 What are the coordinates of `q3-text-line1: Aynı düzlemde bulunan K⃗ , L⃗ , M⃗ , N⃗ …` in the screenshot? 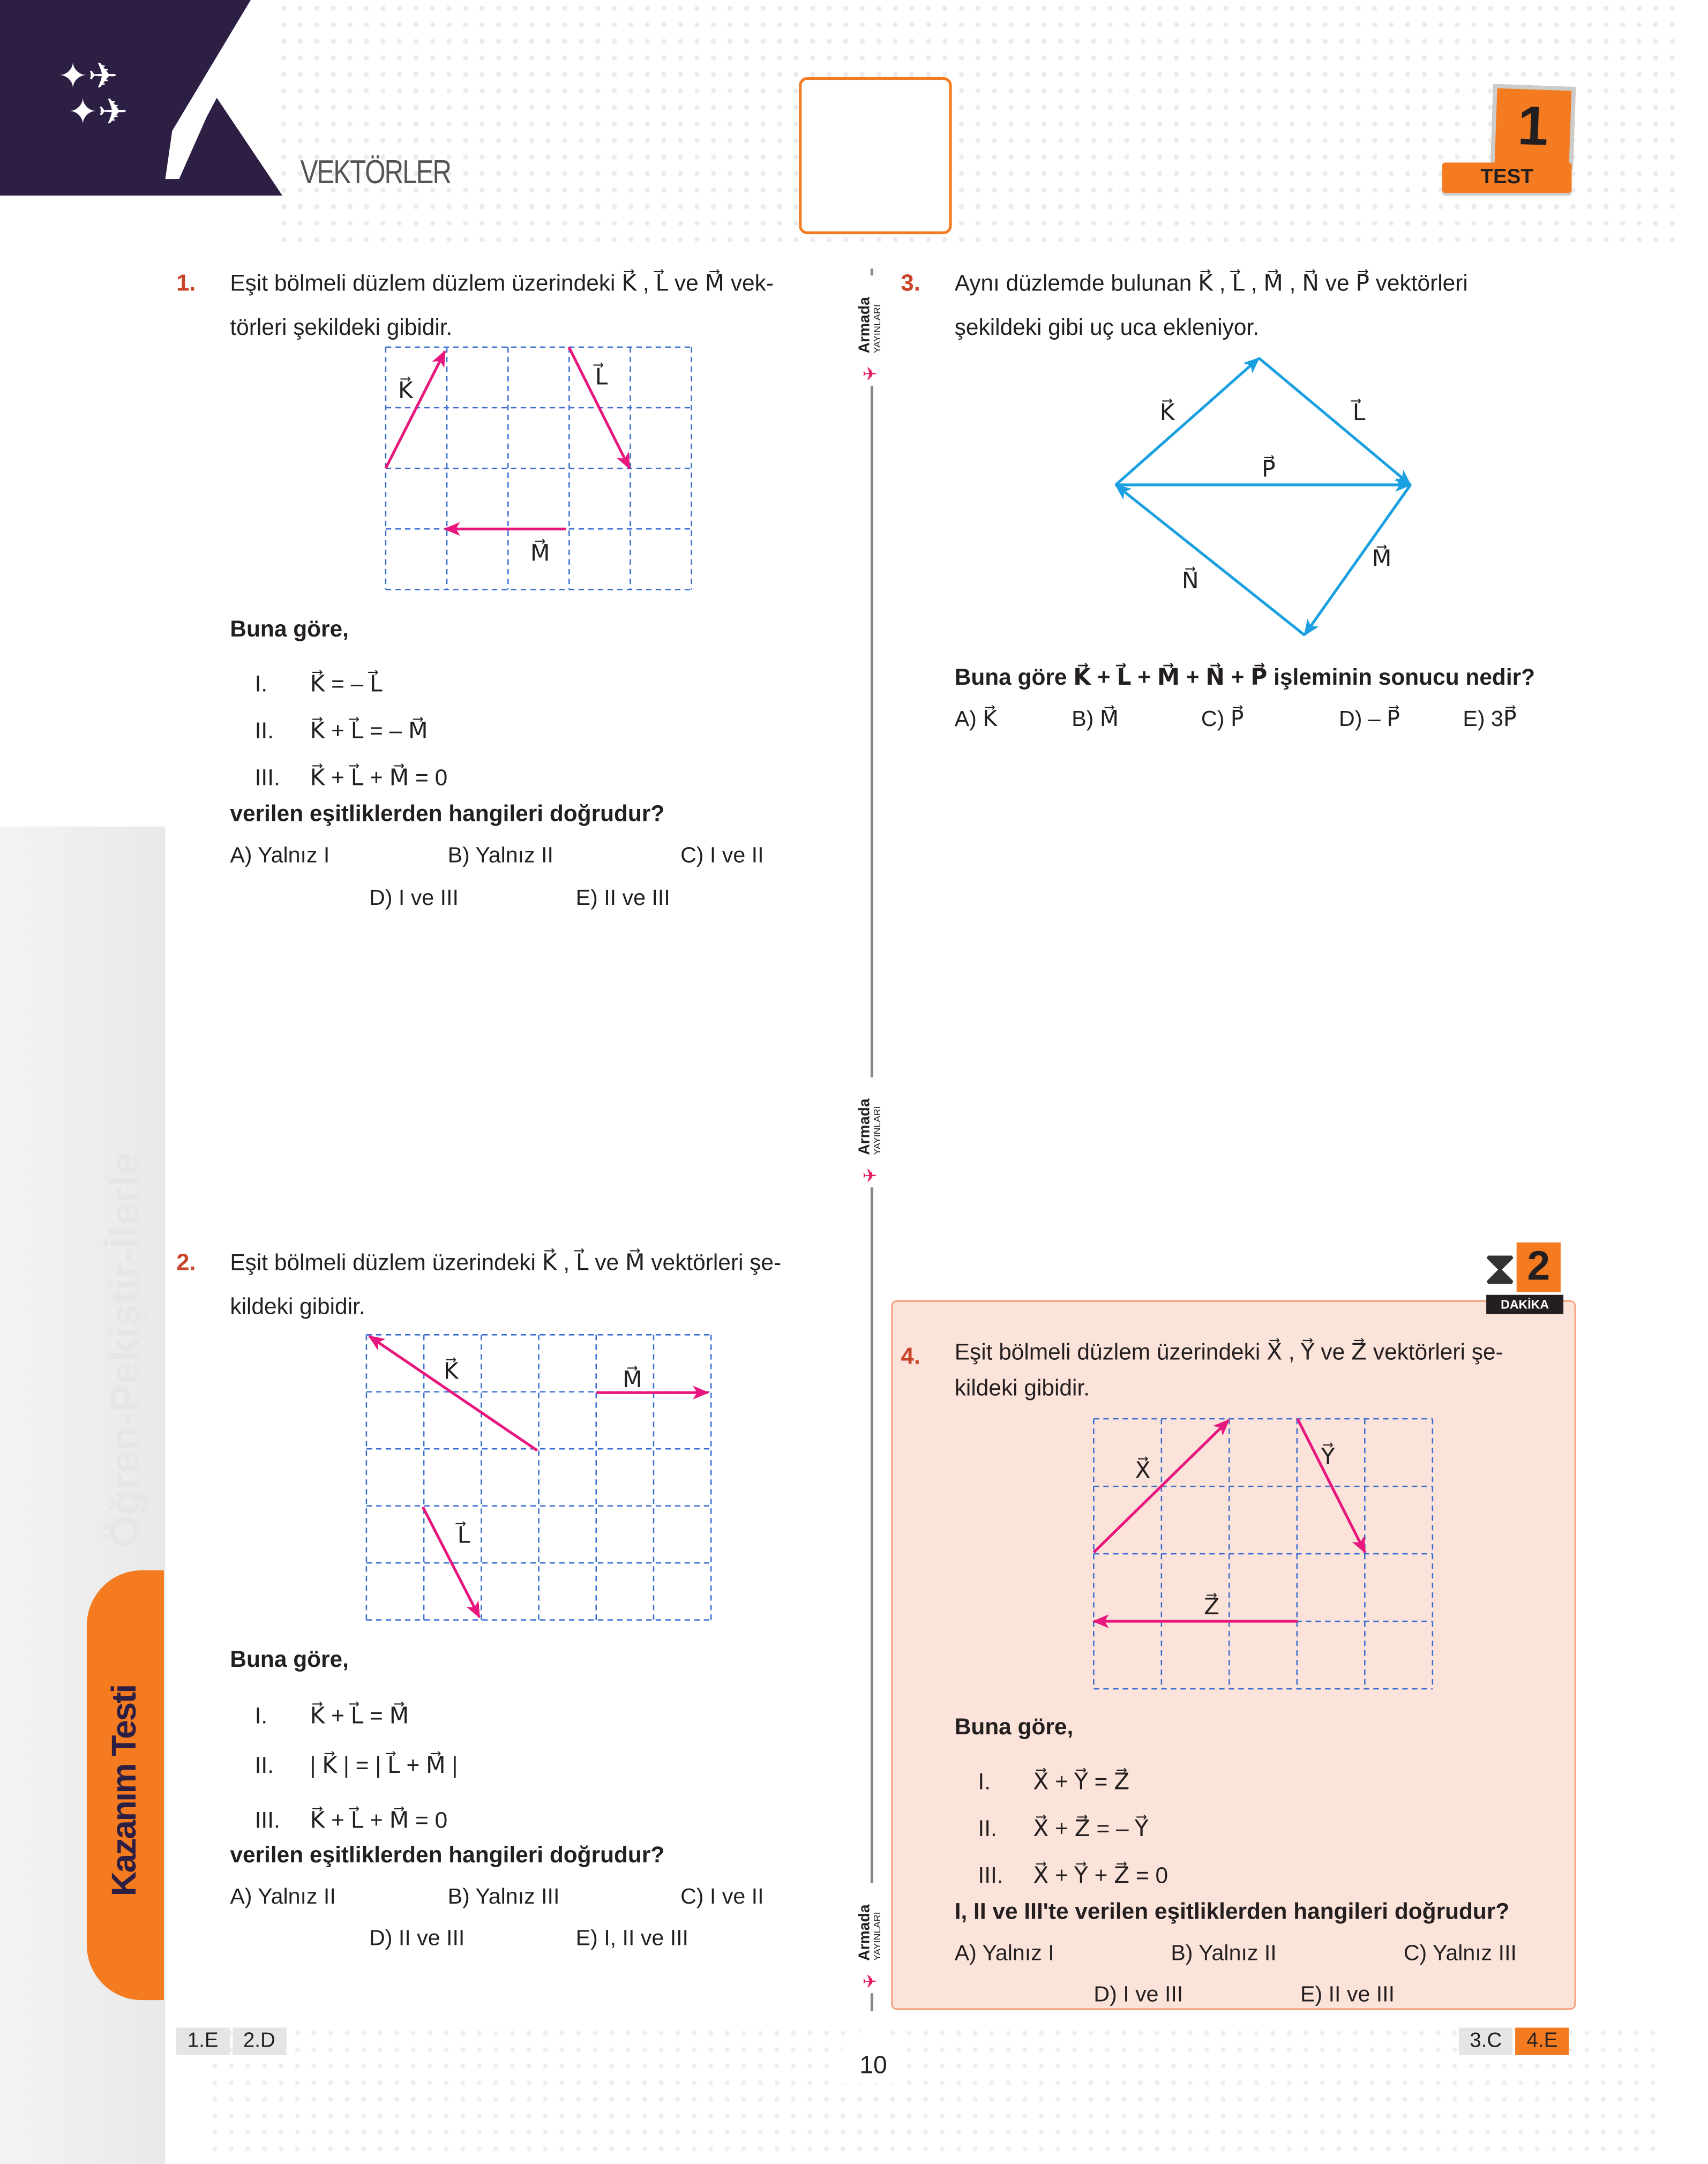 It's located at (1211, 283).